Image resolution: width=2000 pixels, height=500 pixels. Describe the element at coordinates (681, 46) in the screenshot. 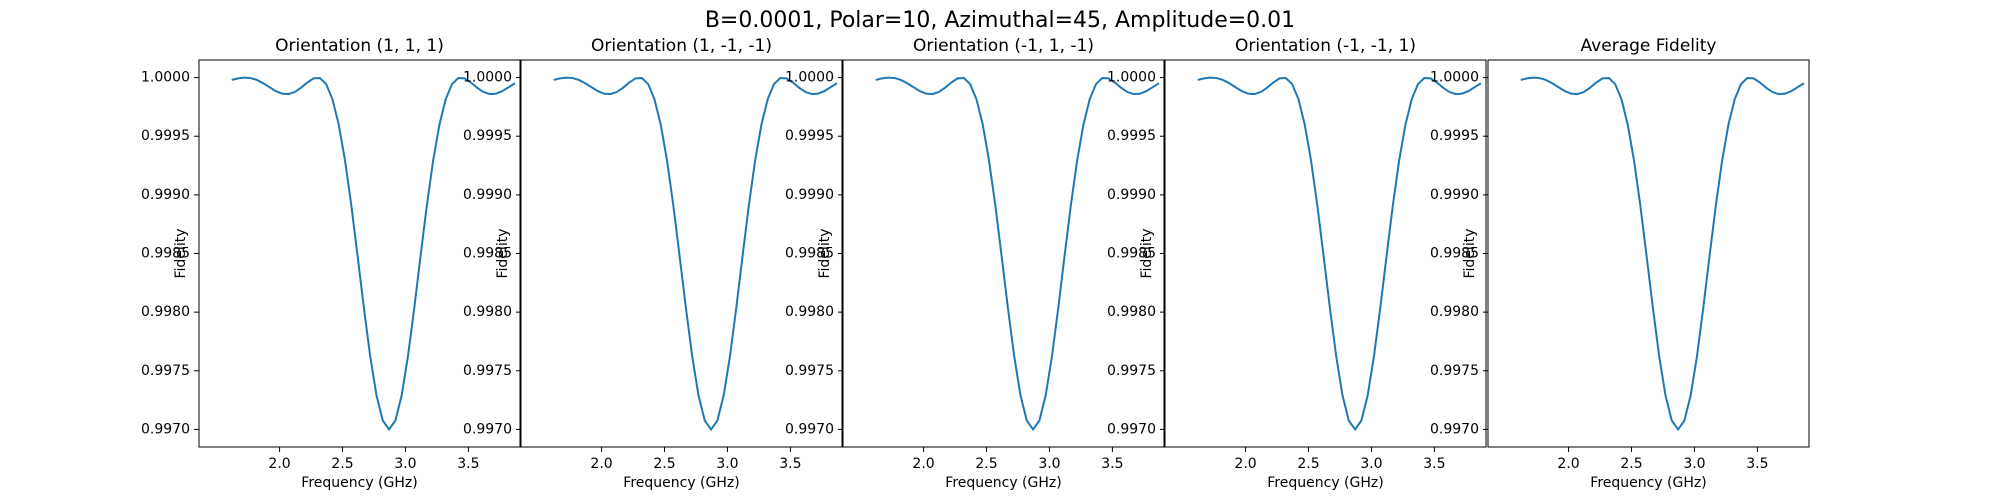

I see `subplot-title: Orientation (1, -1, -1)` at that location.